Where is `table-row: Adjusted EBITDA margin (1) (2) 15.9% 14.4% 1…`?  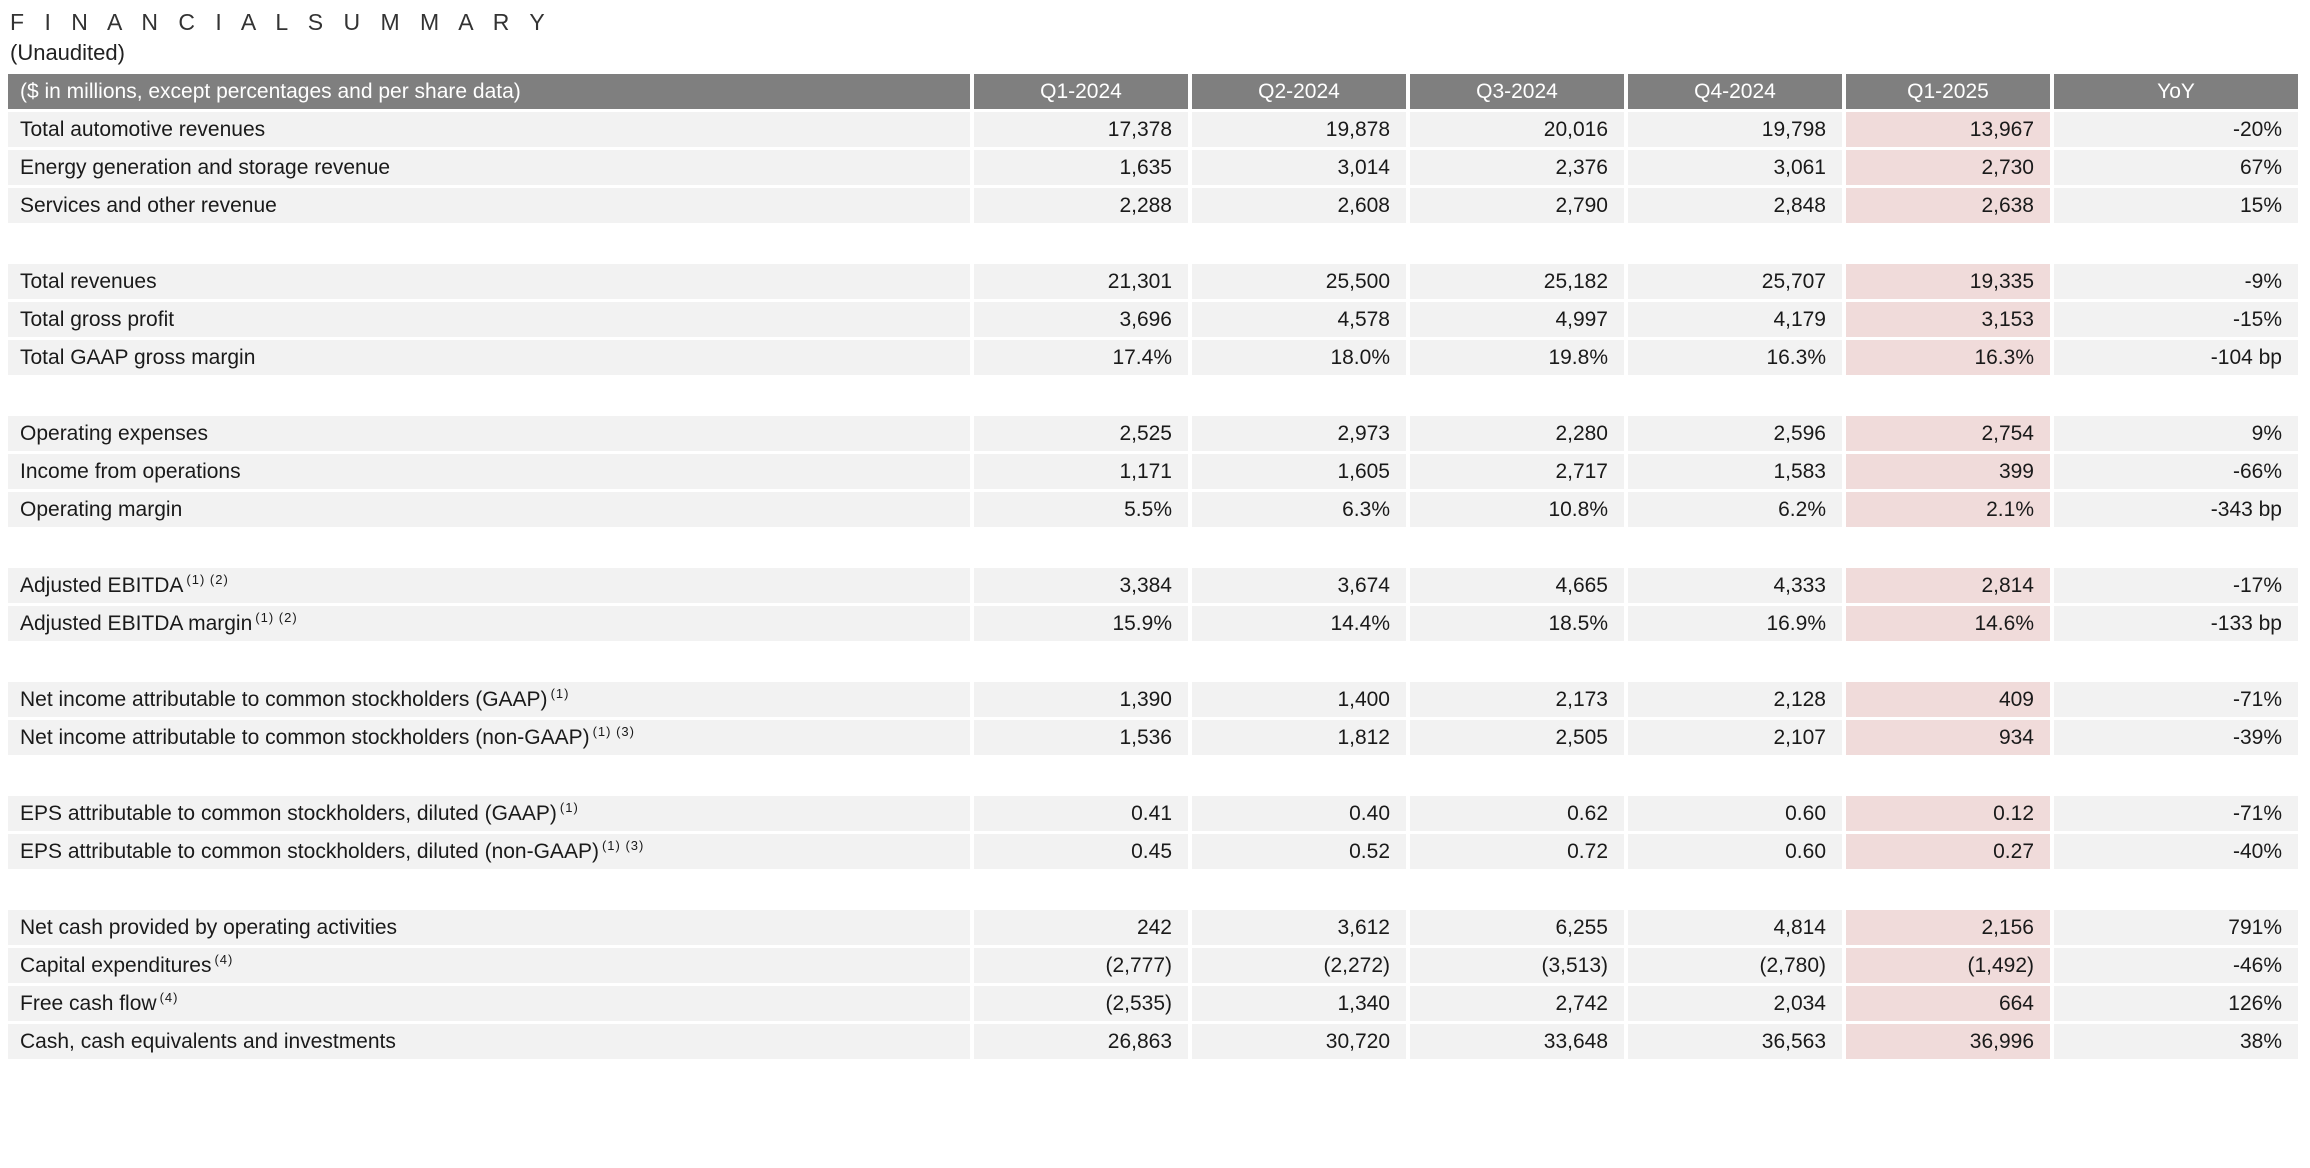 table-row: Adjusted EBITDA margin (1) (2) 15.9% 14.4% 1… is located at coordinates (1155, 625).